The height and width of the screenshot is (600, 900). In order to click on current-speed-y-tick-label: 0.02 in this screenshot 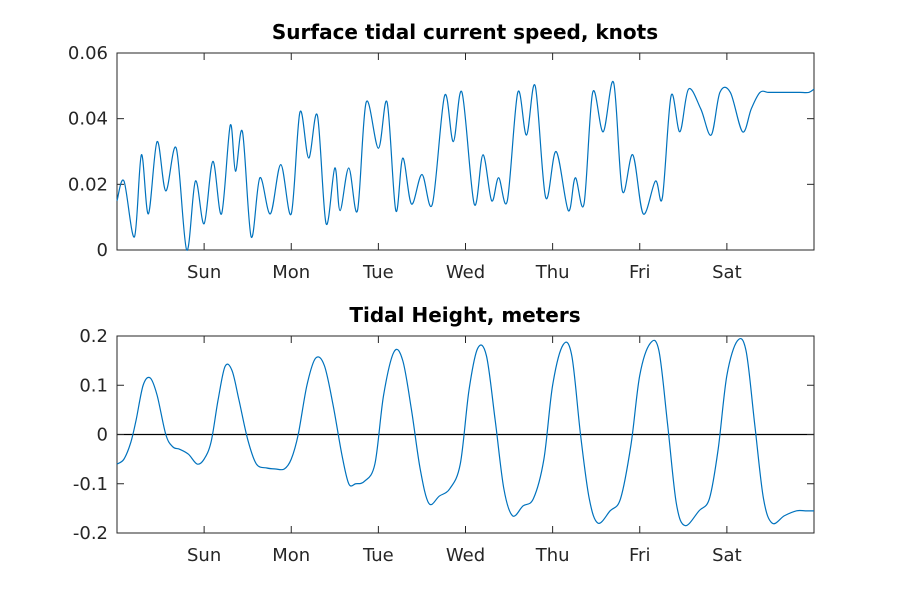, I will do `click(88, 184)`.